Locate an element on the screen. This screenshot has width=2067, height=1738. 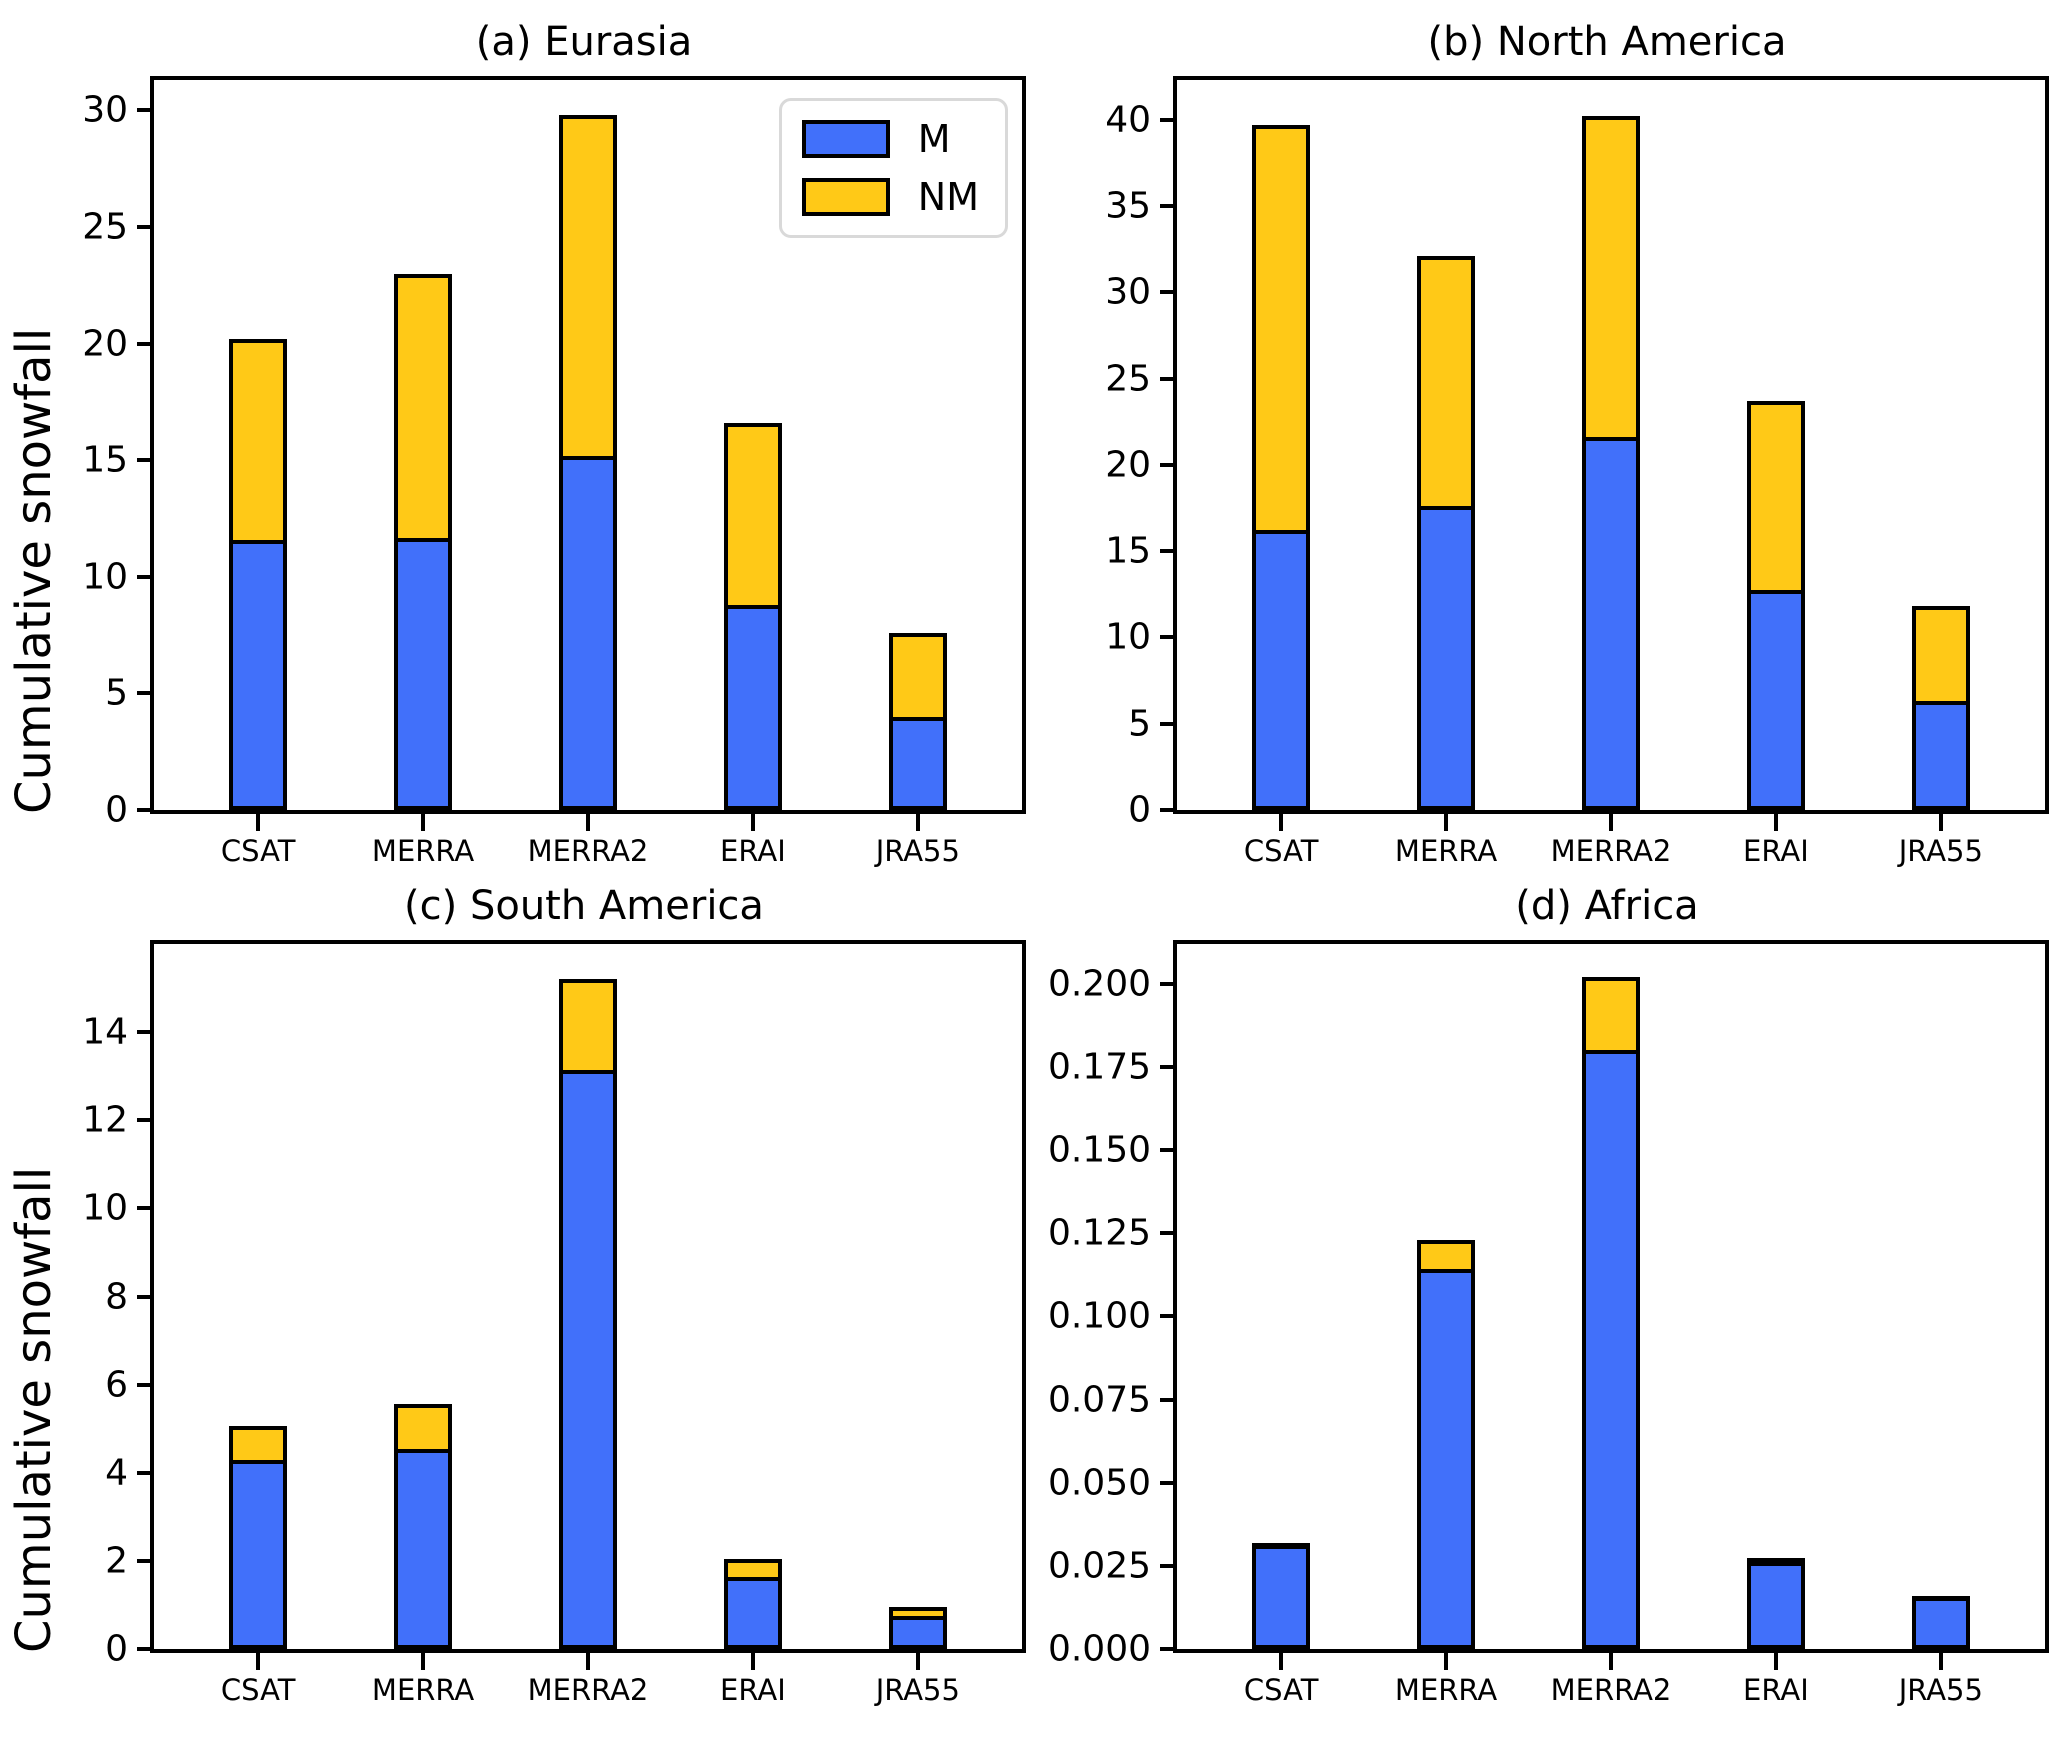
legend-swatch-m-icon is located at coordinates (845, 139).